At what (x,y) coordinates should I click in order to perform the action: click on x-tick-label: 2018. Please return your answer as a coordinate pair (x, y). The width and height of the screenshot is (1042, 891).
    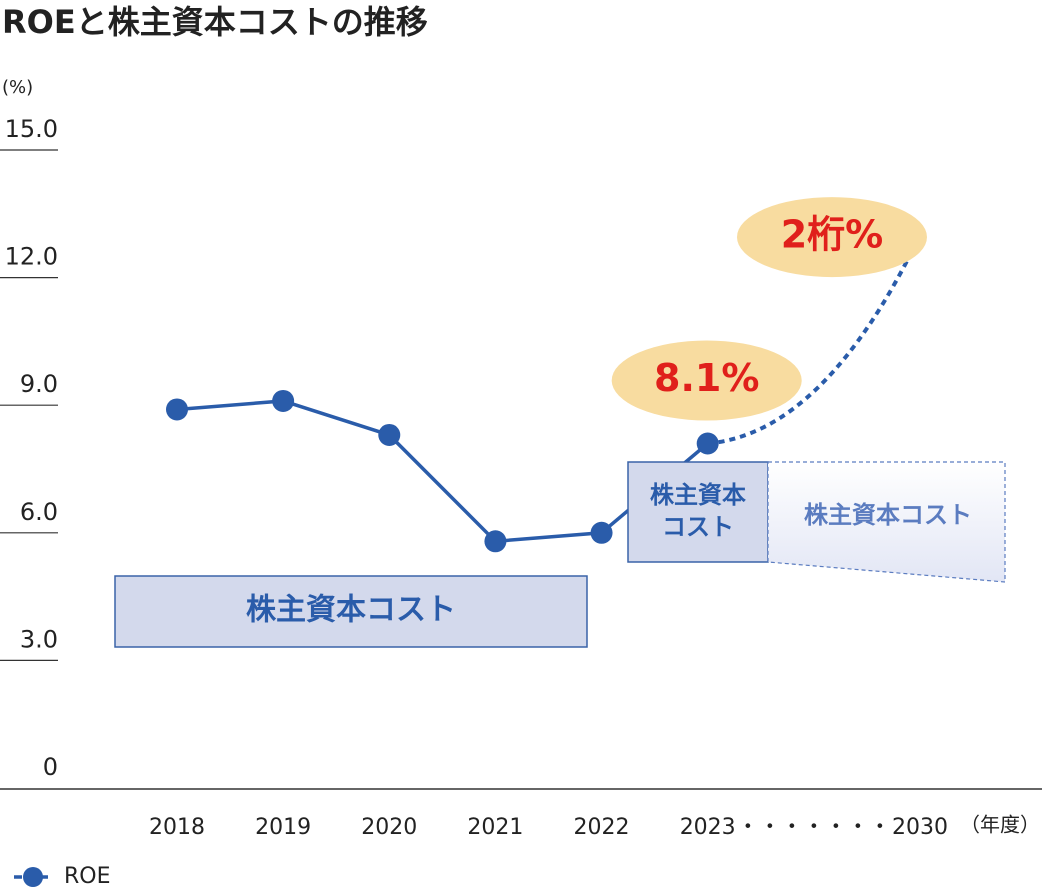
    Looking at the image, I should click on (177, 827).